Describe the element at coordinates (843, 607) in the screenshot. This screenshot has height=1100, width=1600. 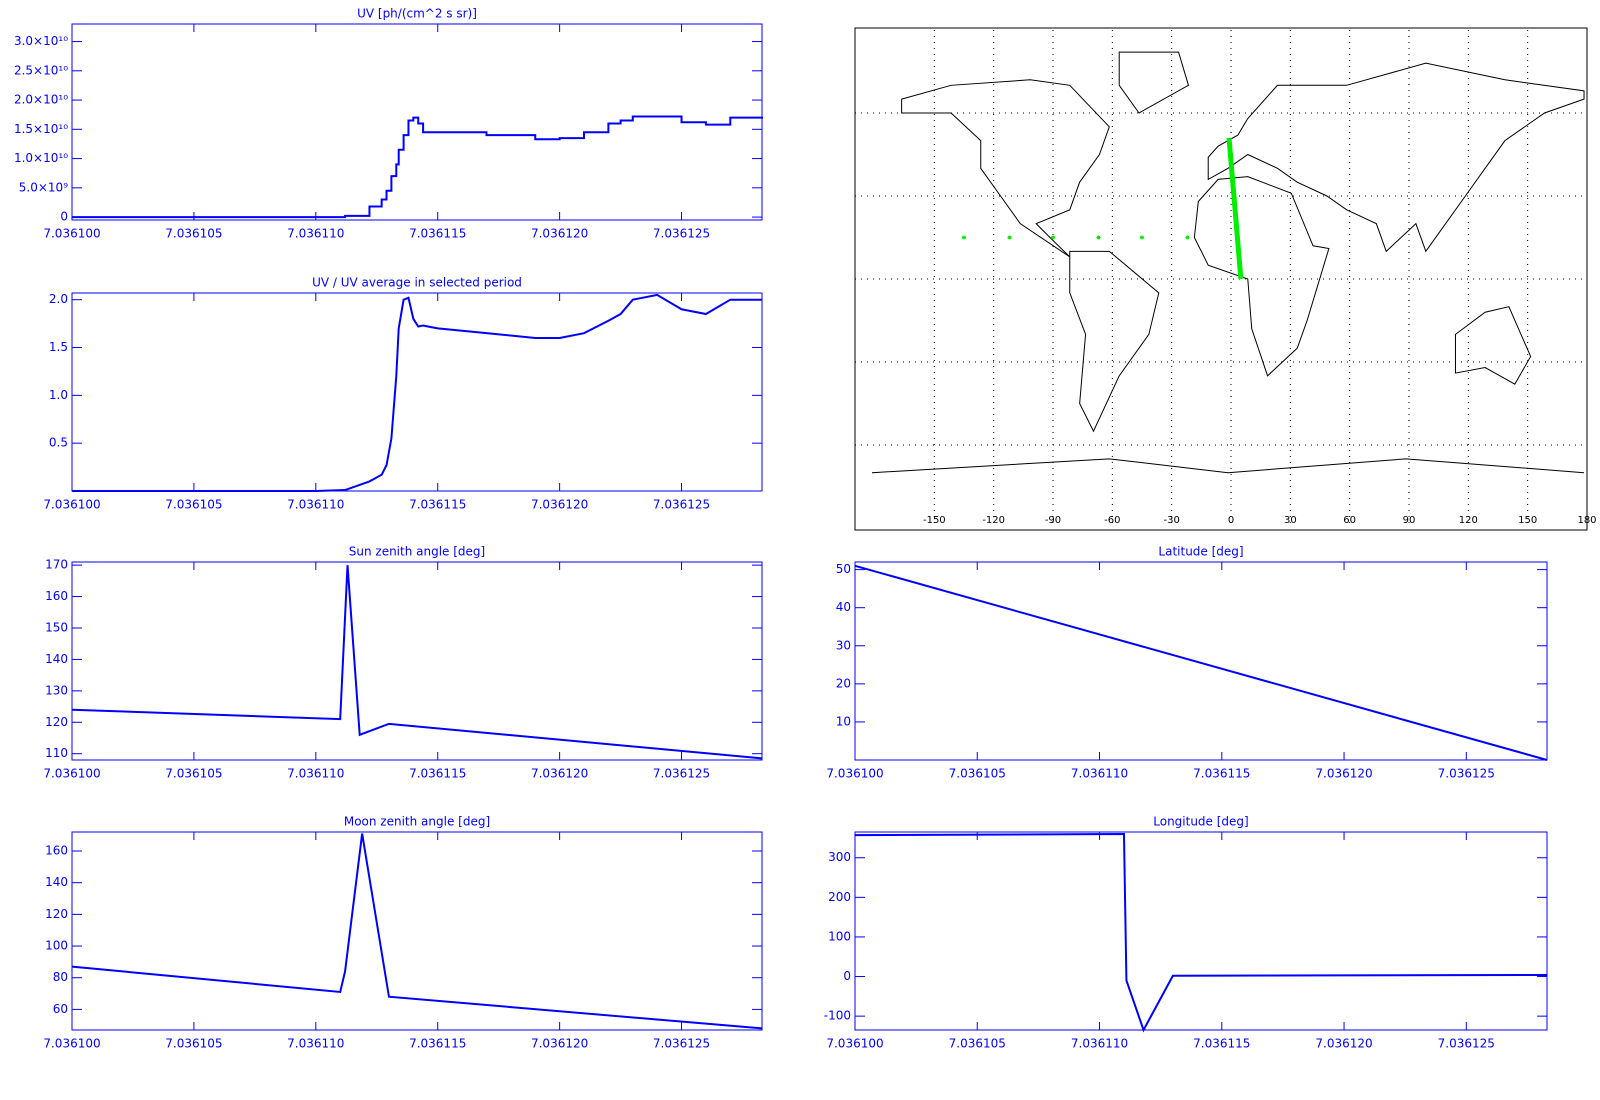
I see `y-tick-label: 40` at that location.